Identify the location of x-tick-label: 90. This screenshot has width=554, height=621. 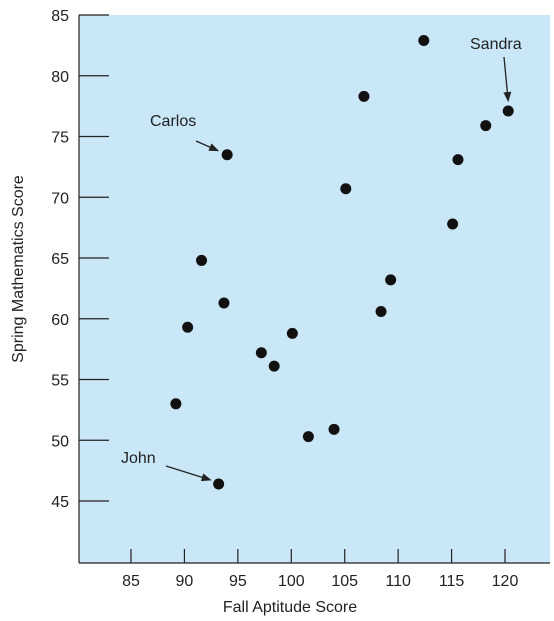
(185, 581).